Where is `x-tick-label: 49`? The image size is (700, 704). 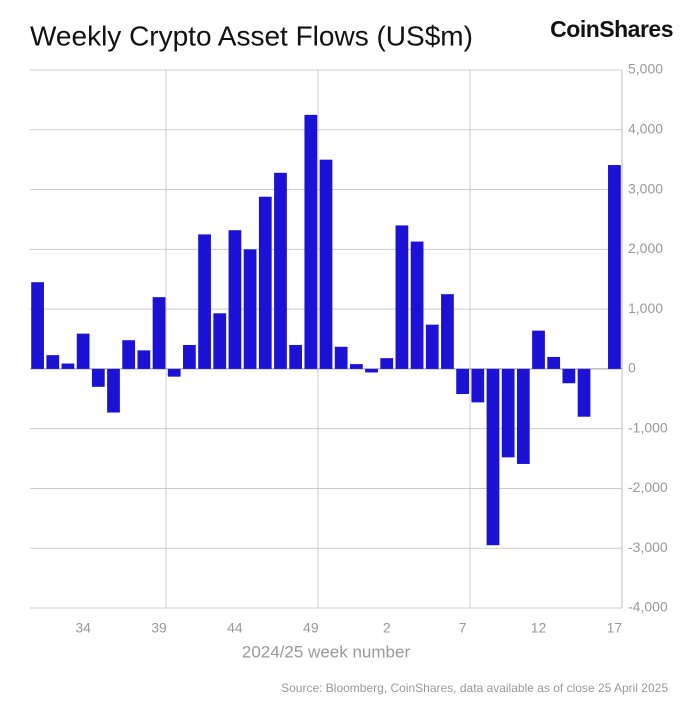
x-tick-label: 49 is located at coordinates (311, 628).